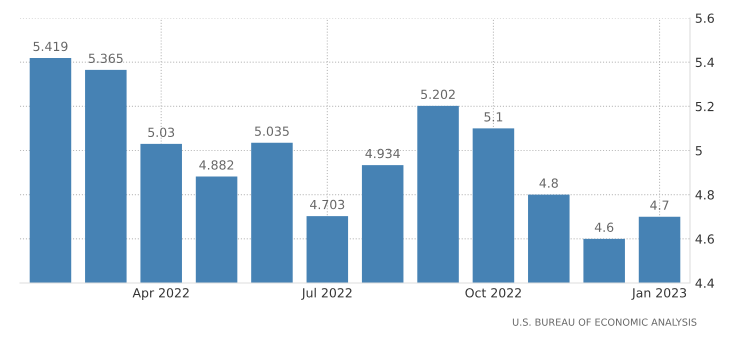 The width and height of the screenshot is (730, 349). Describe the element at coordinates (327, 205) in the screenshot. I see `data-label: 4.703` at that location.